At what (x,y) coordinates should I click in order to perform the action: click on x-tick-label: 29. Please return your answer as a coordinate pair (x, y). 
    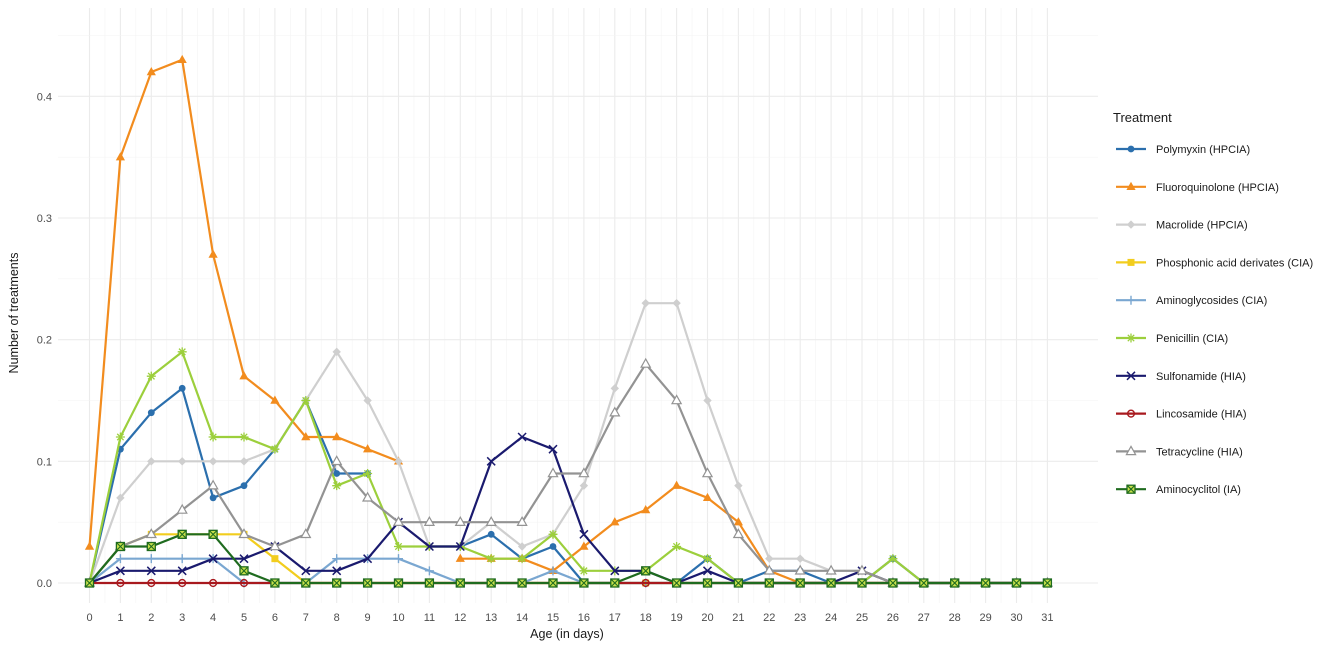
    Looking at the image, I should click on (985, 618).